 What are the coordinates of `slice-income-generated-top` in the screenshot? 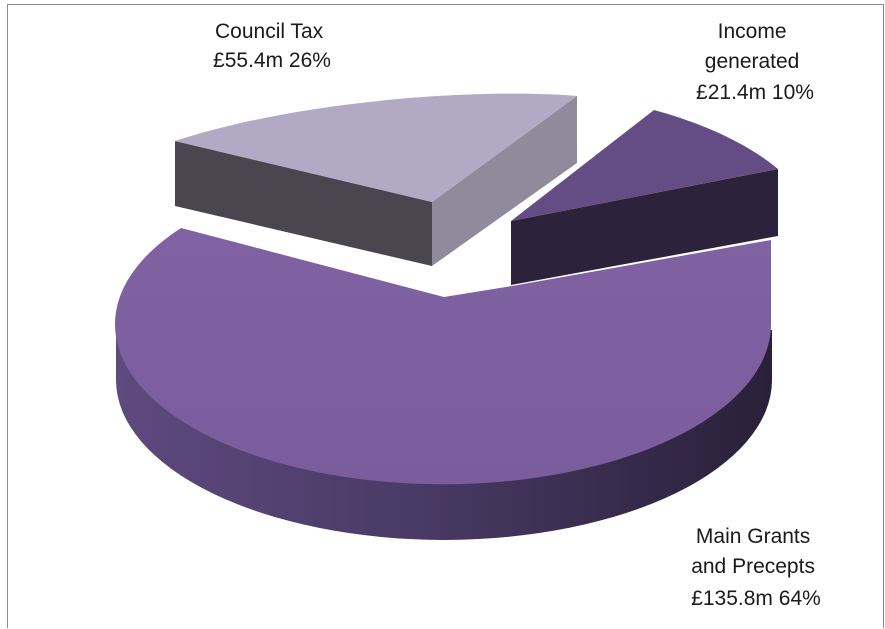 It's located at (644, 165).